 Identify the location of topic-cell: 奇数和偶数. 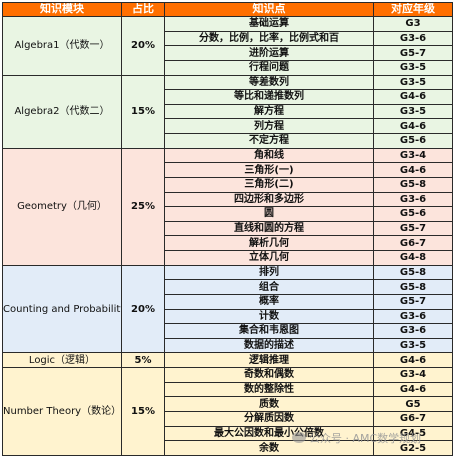
(269, 375).